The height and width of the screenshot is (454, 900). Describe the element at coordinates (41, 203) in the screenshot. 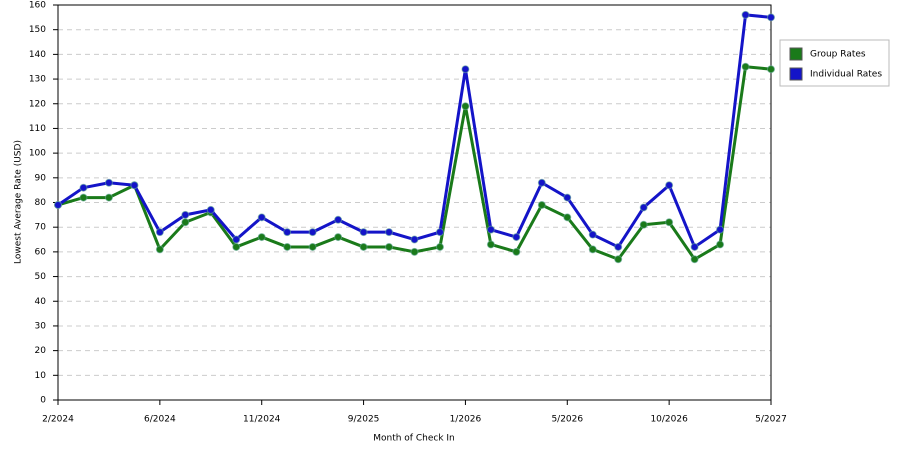

I see `y-tick-label: 80` at that location.